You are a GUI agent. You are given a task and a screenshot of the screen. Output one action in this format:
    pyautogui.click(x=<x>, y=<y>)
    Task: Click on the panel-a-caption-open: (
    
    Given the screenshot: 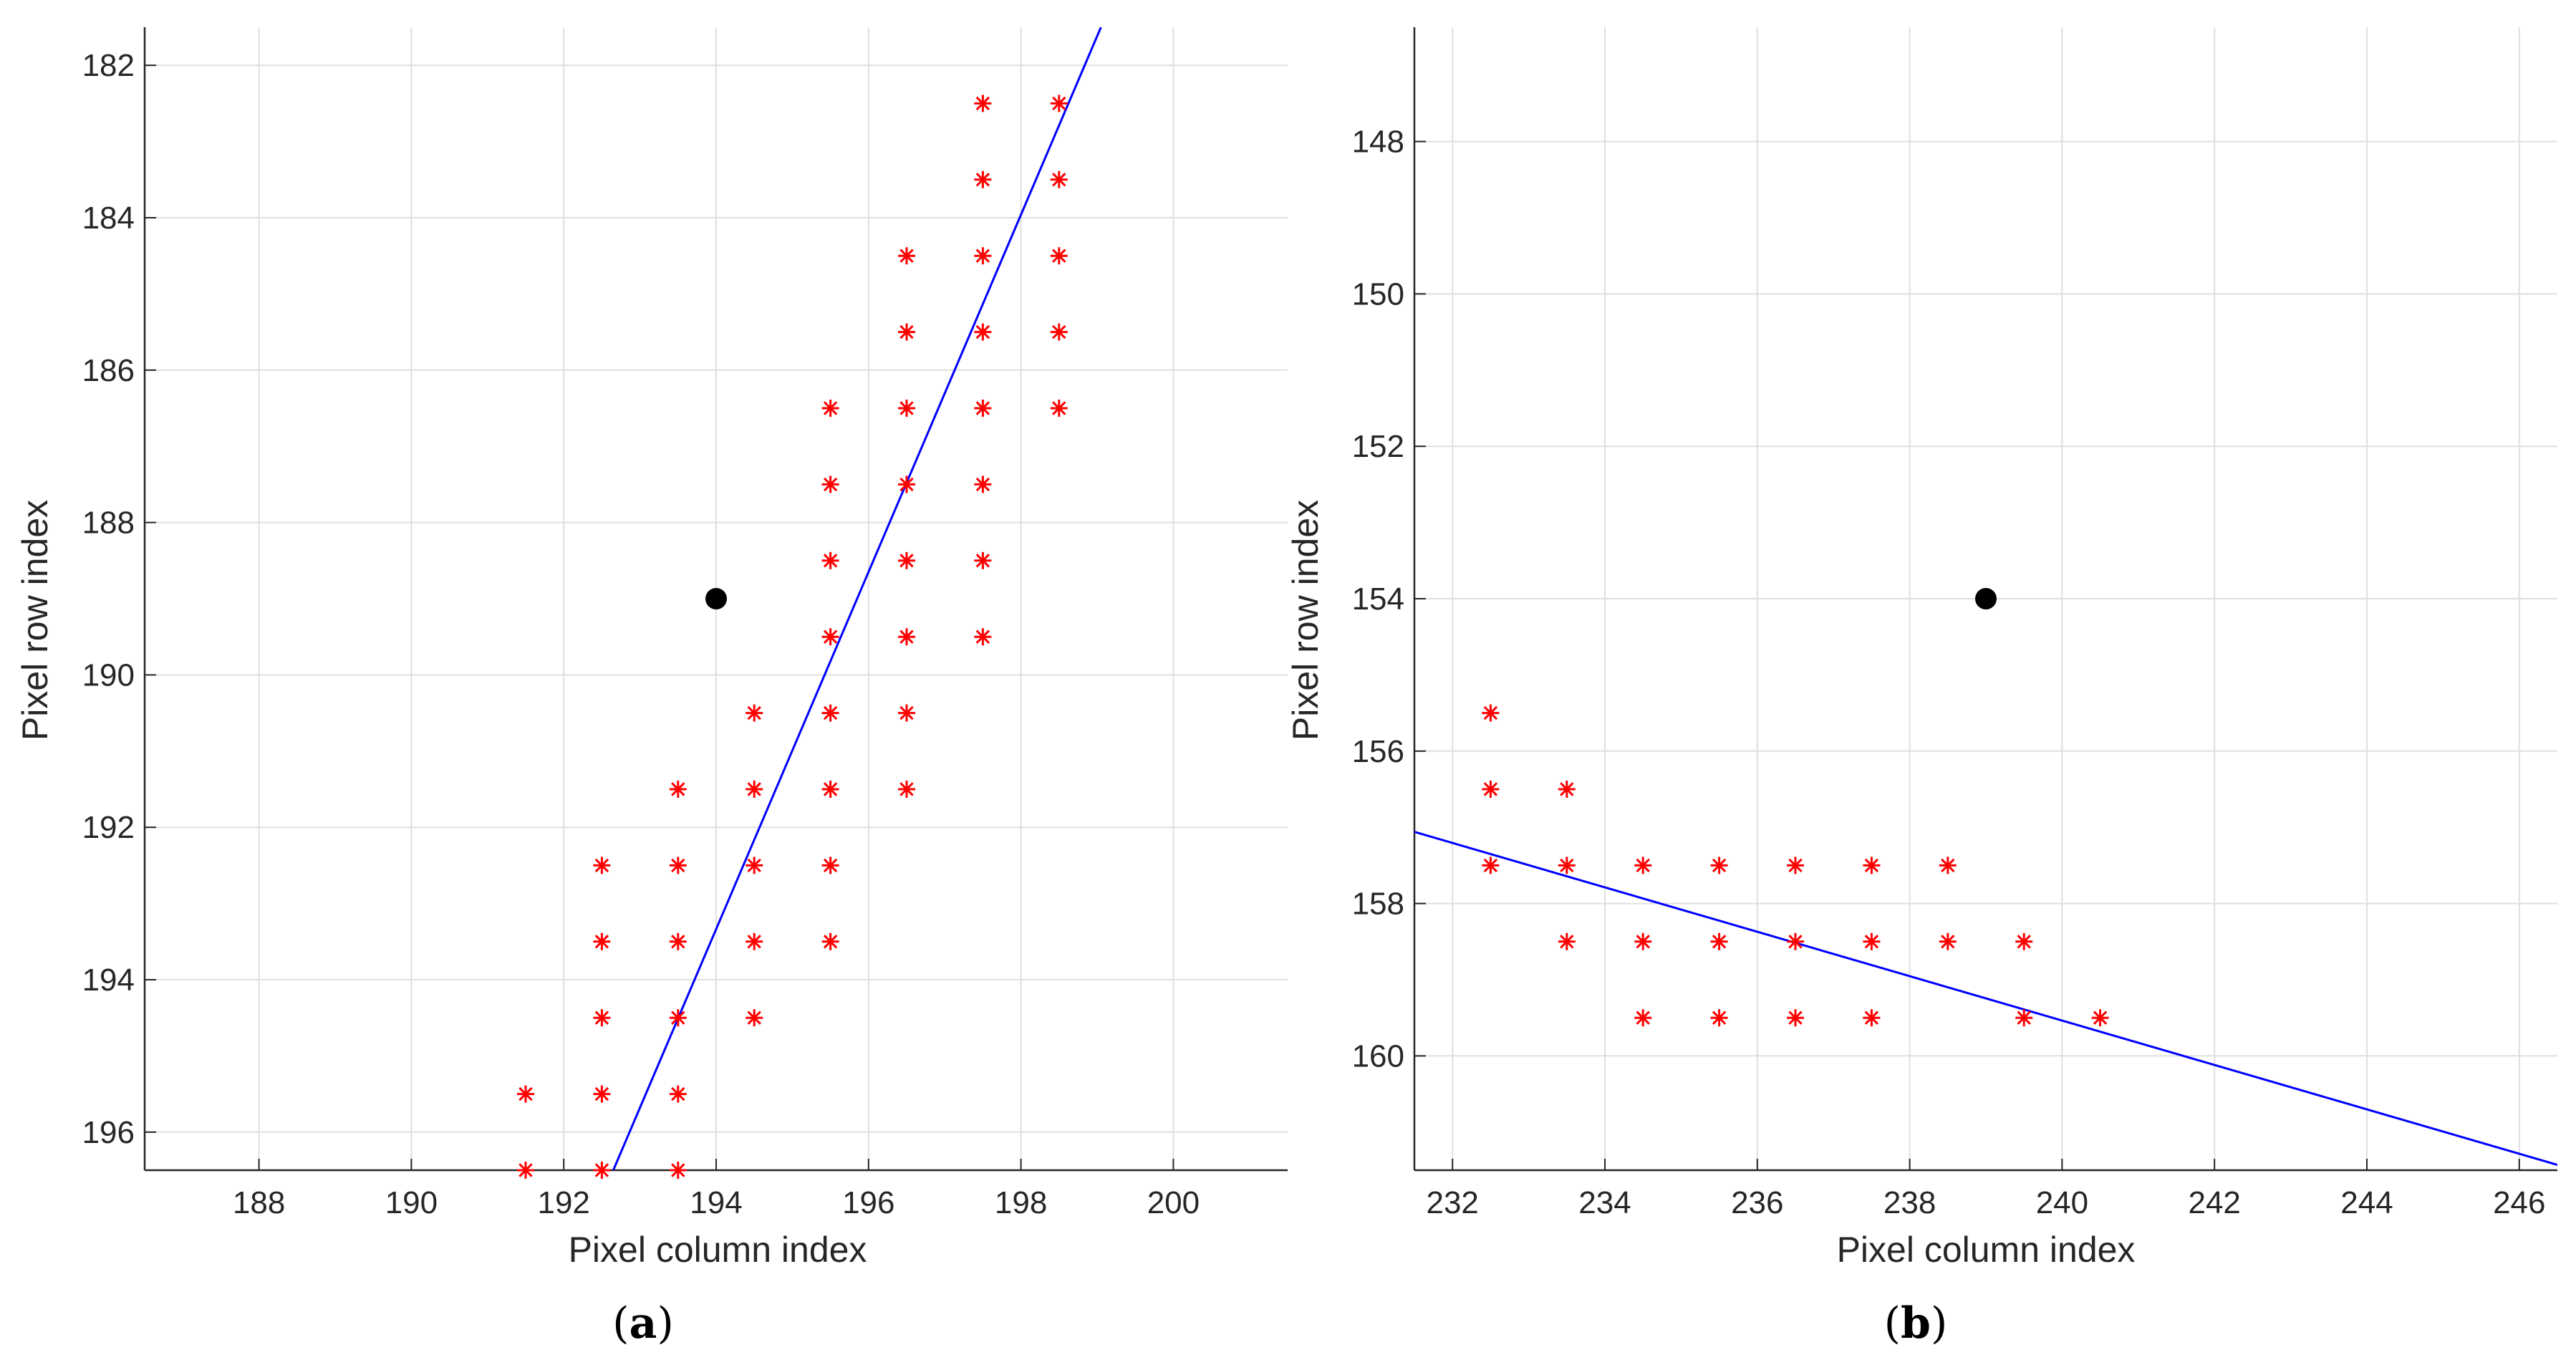 What is the action you would take?
    pyautogui.click(x=620, y=1323)
    